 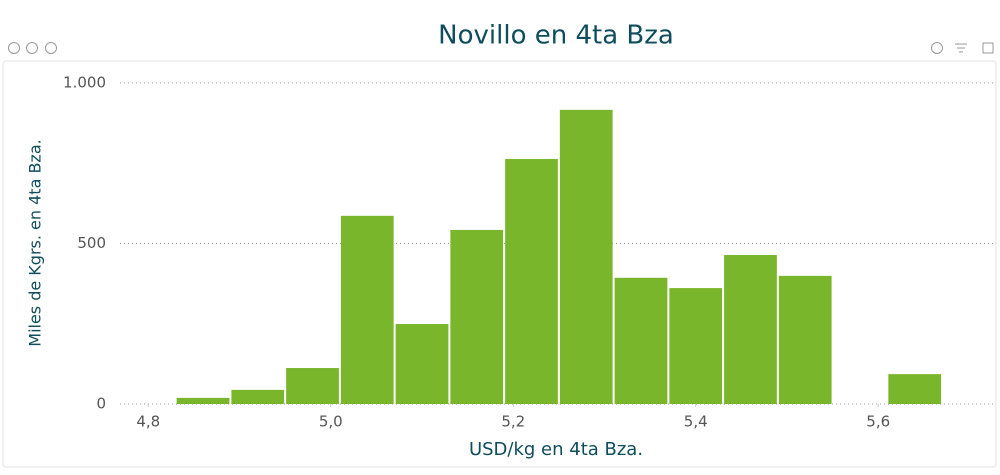 I want to click on y-tick-label: 1.000, so click(x=84, y=82).